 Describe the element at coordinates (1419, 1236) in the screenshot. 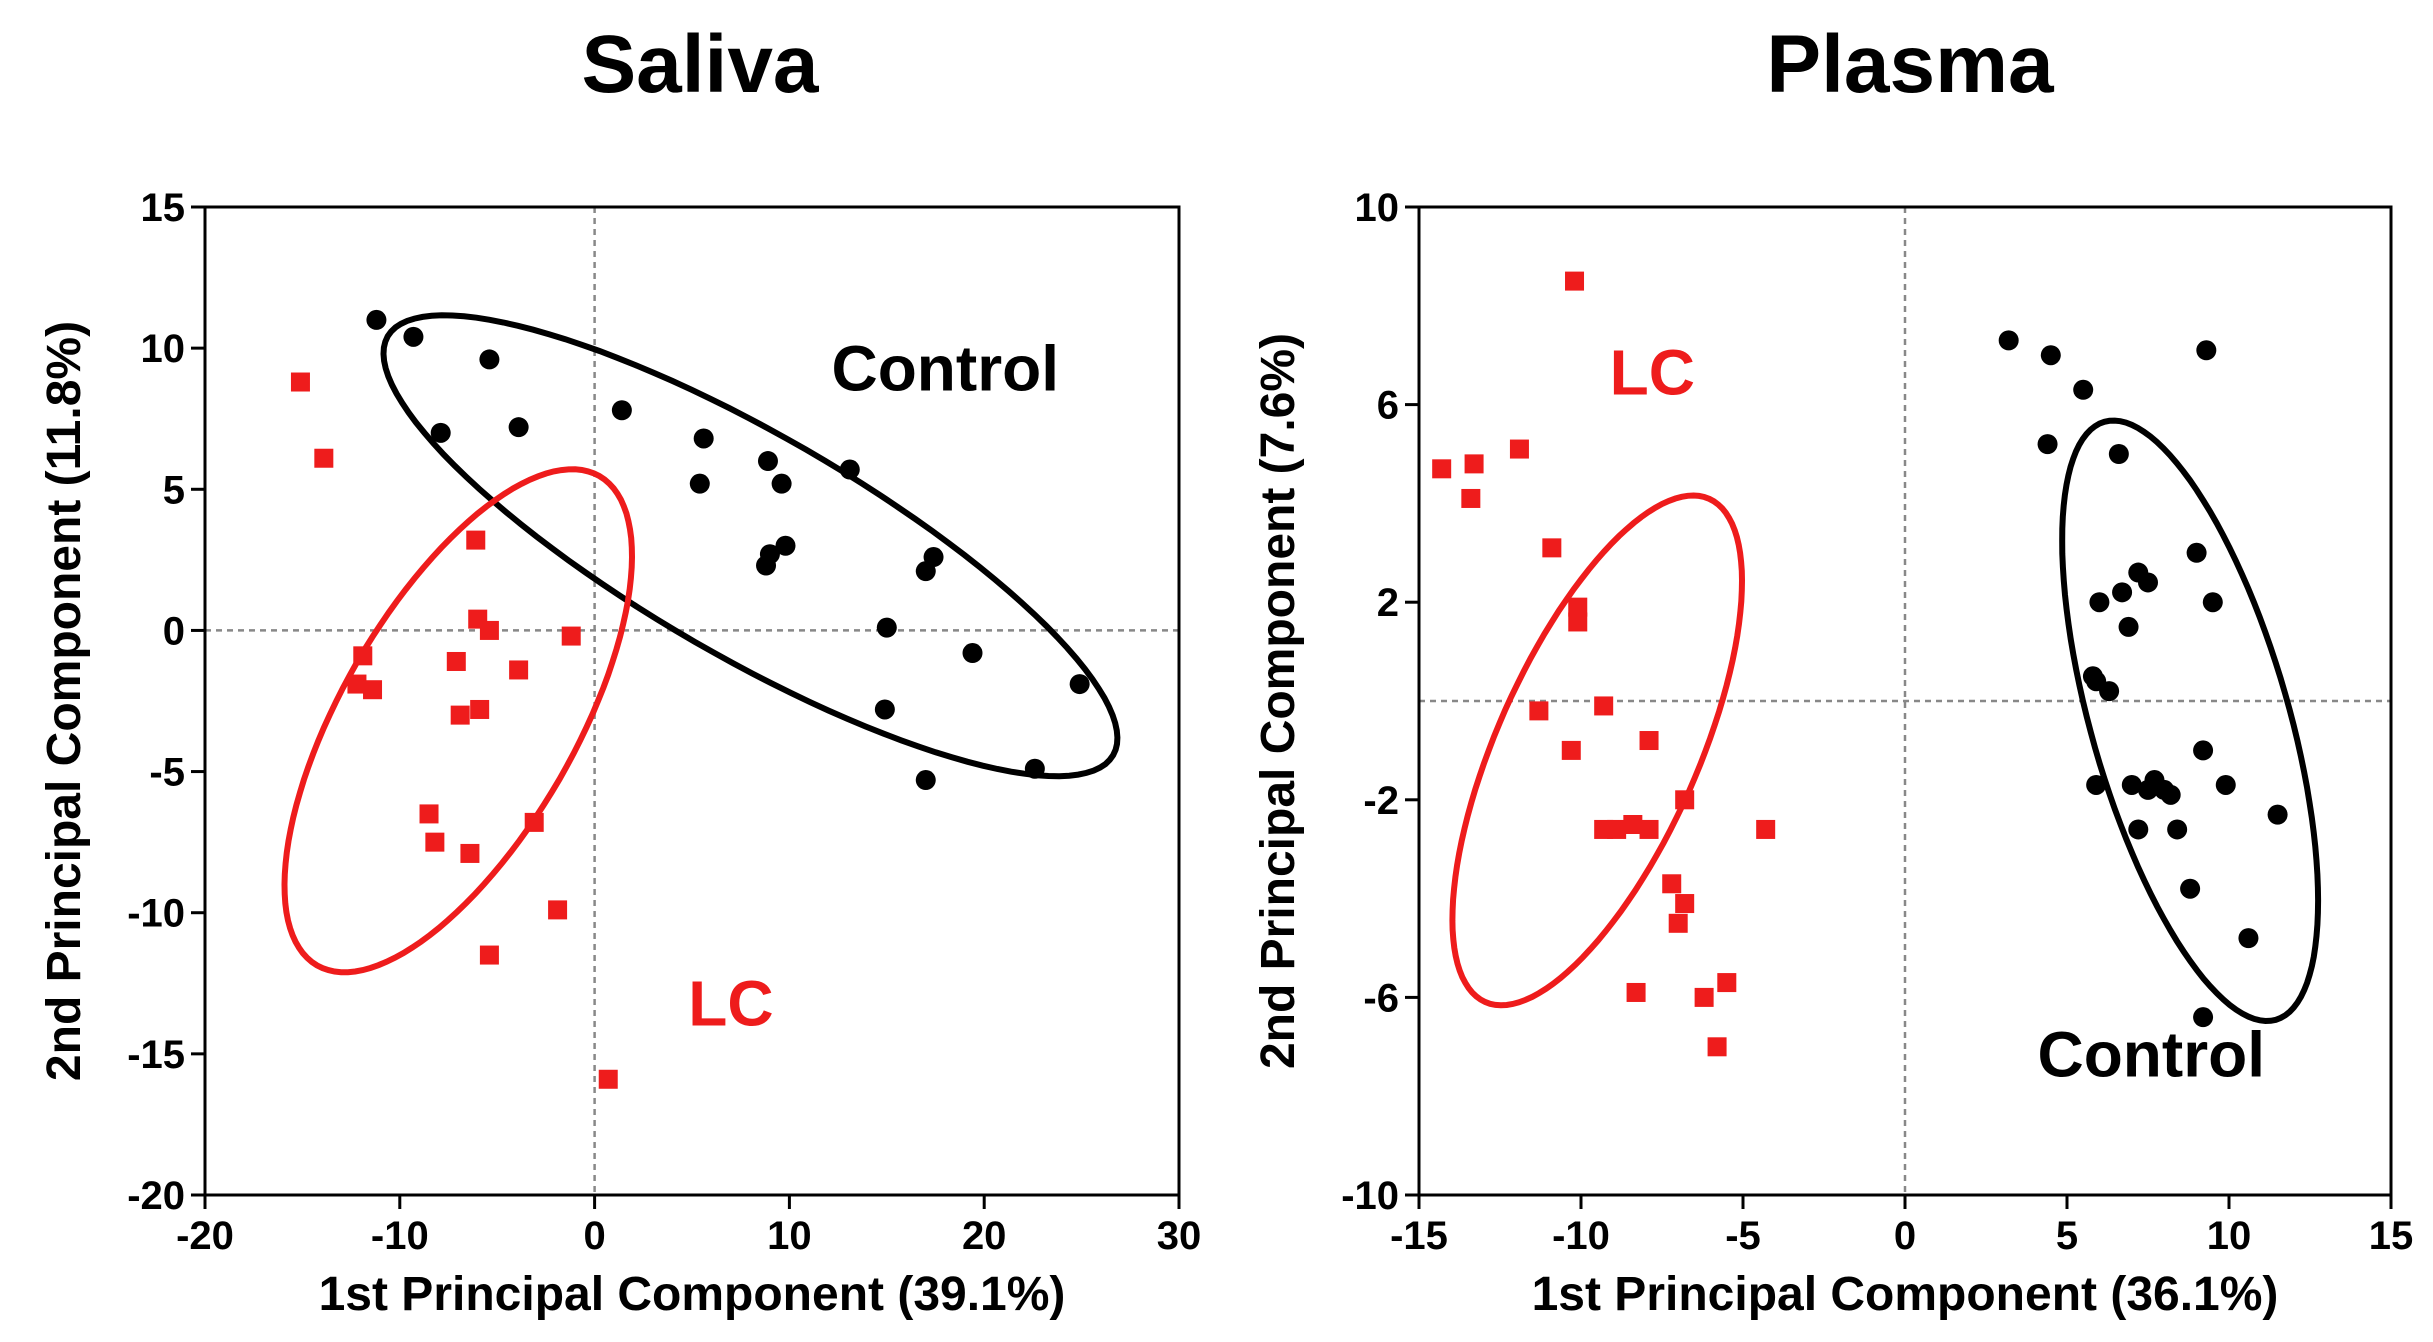

I see `plasma-x-tick-label: -15` at that location.